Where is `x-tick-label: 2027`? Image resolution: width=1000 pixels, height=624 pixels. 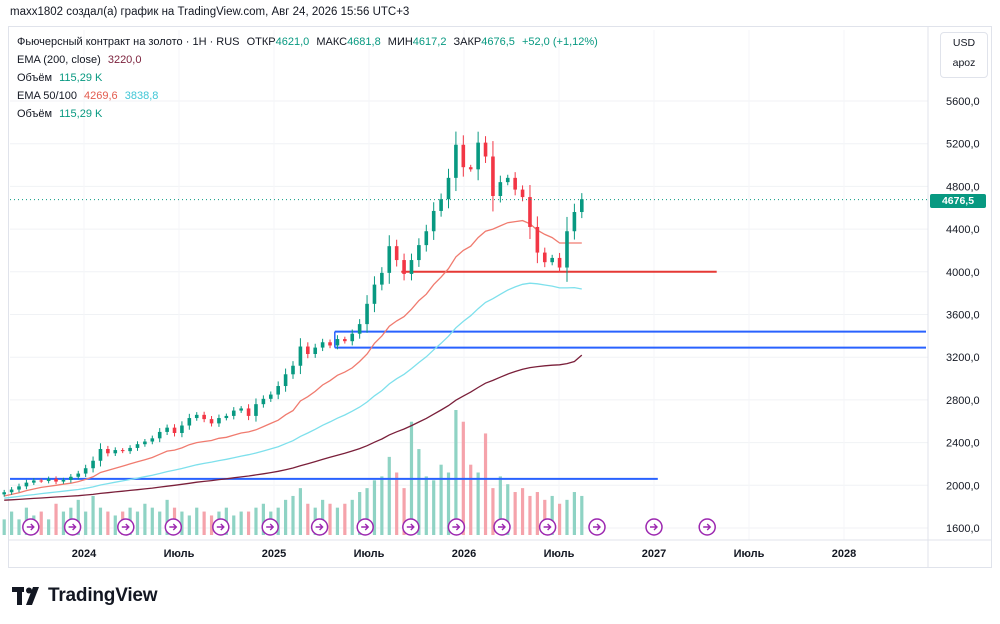
x-tick-label: 2027 is located at coordinates (654, 554).